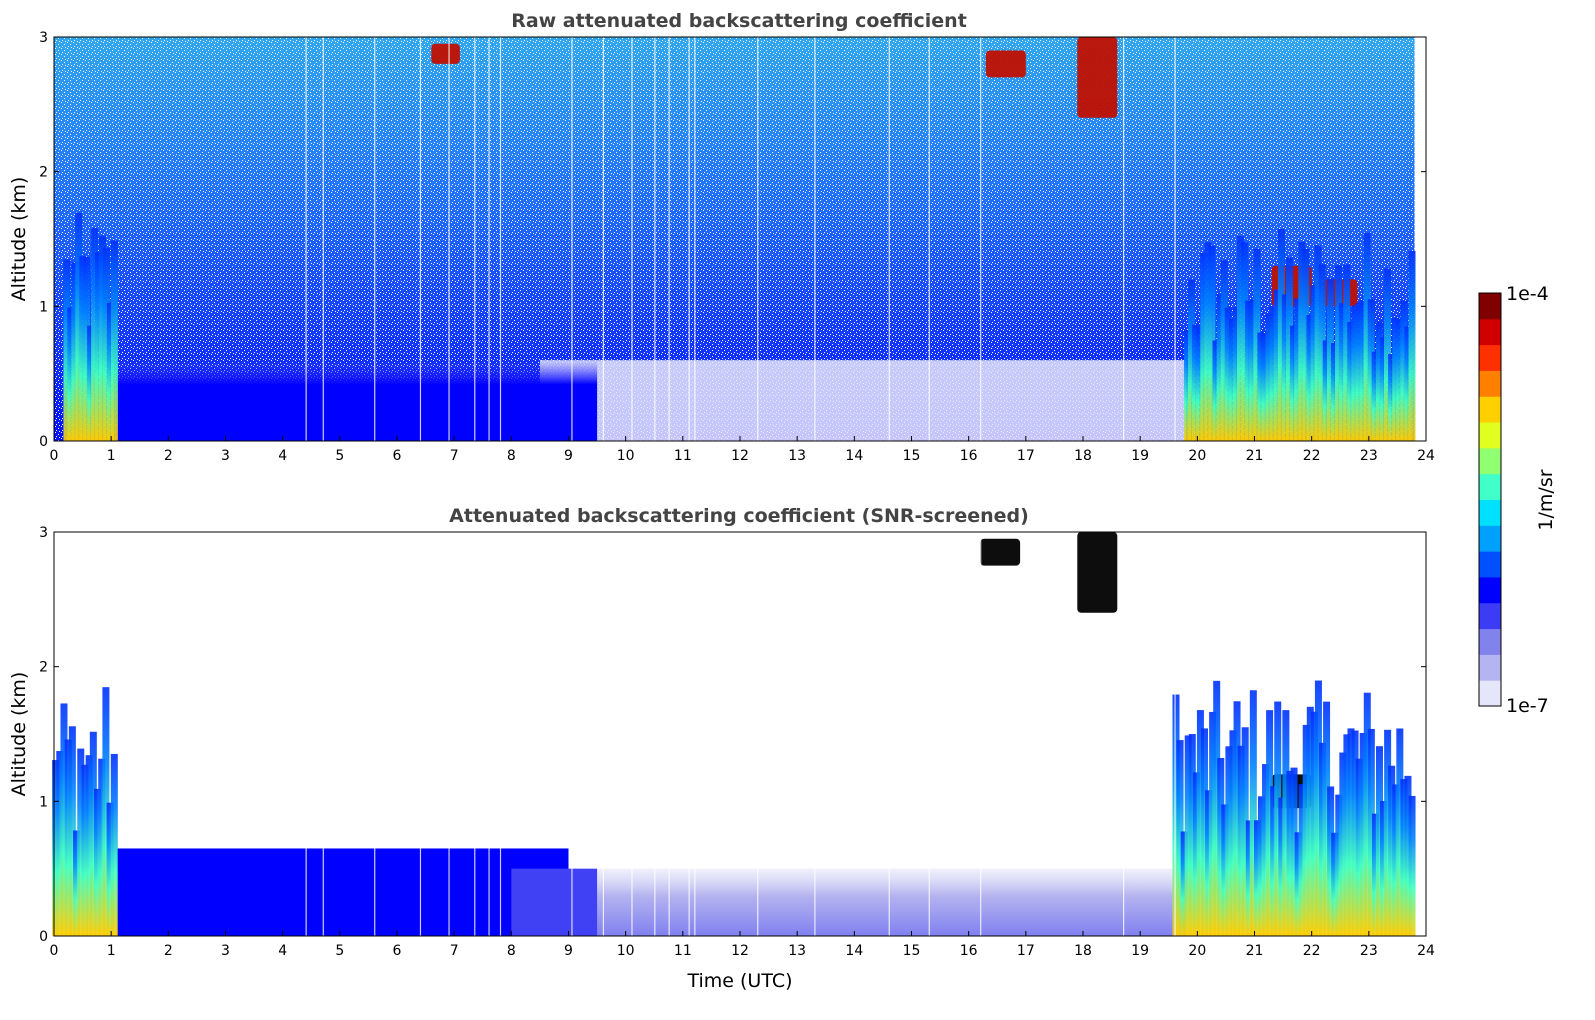  I want to click on panel-raw-x-tick-label: 23, so click(1369, 456).